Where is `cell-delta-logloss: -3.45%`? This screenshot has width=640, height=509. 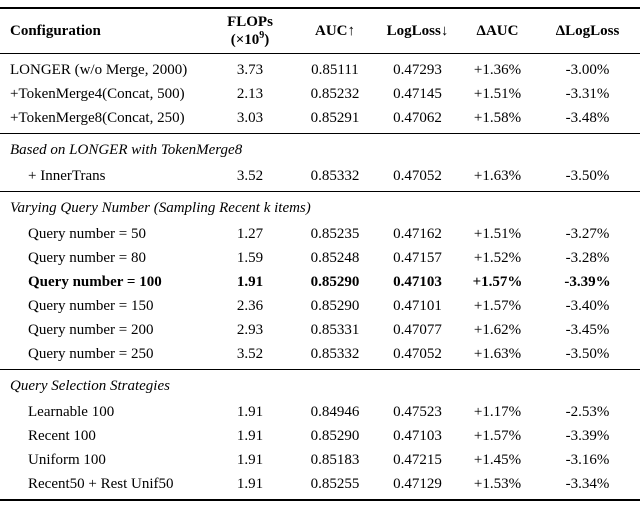
cell-delta-logloss: -3.45% is located at coordinates (587, 329).